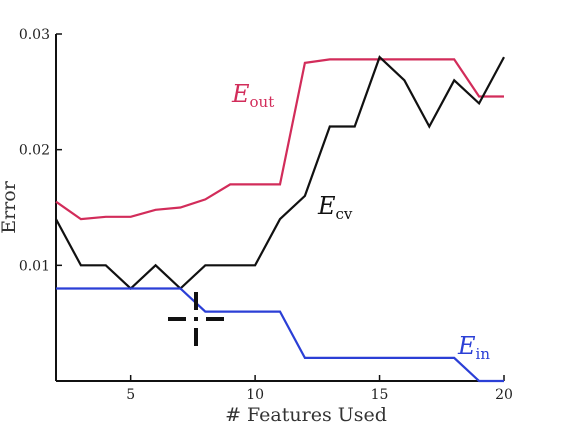  Describe the element at coordinates (255, 395) in the screenshot. I see `x-tick-label: 10` at that location.